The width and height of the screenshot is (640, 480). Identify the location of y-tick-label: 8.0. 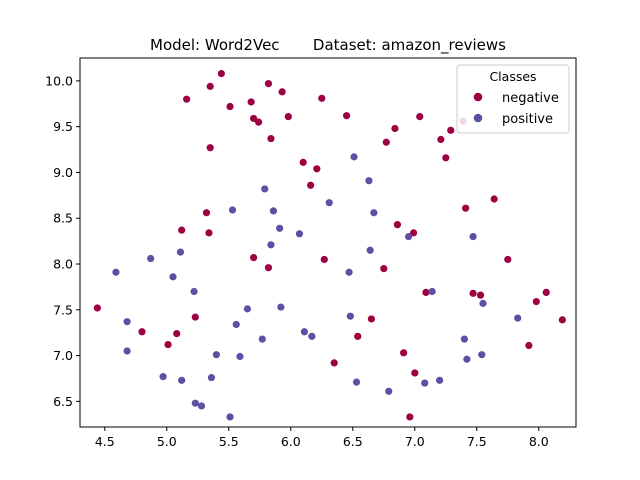
(63, 264).